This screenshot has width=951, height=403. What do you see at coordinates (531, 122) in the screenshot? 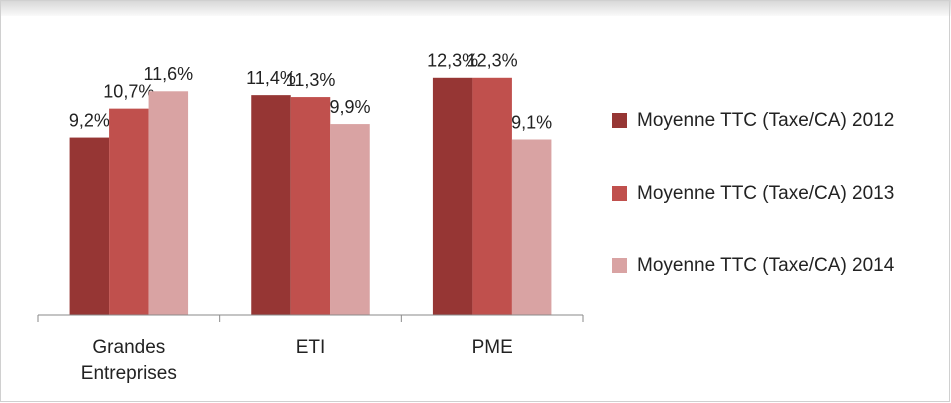
I see `data-label: 9,1%` at bounding box center [531, 122].